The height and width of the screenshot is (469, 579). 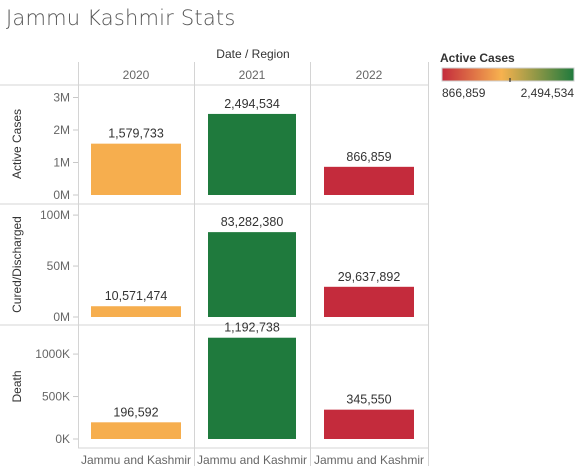 I want to click on legend-title: Active Cases, so click(x=477, y=58).